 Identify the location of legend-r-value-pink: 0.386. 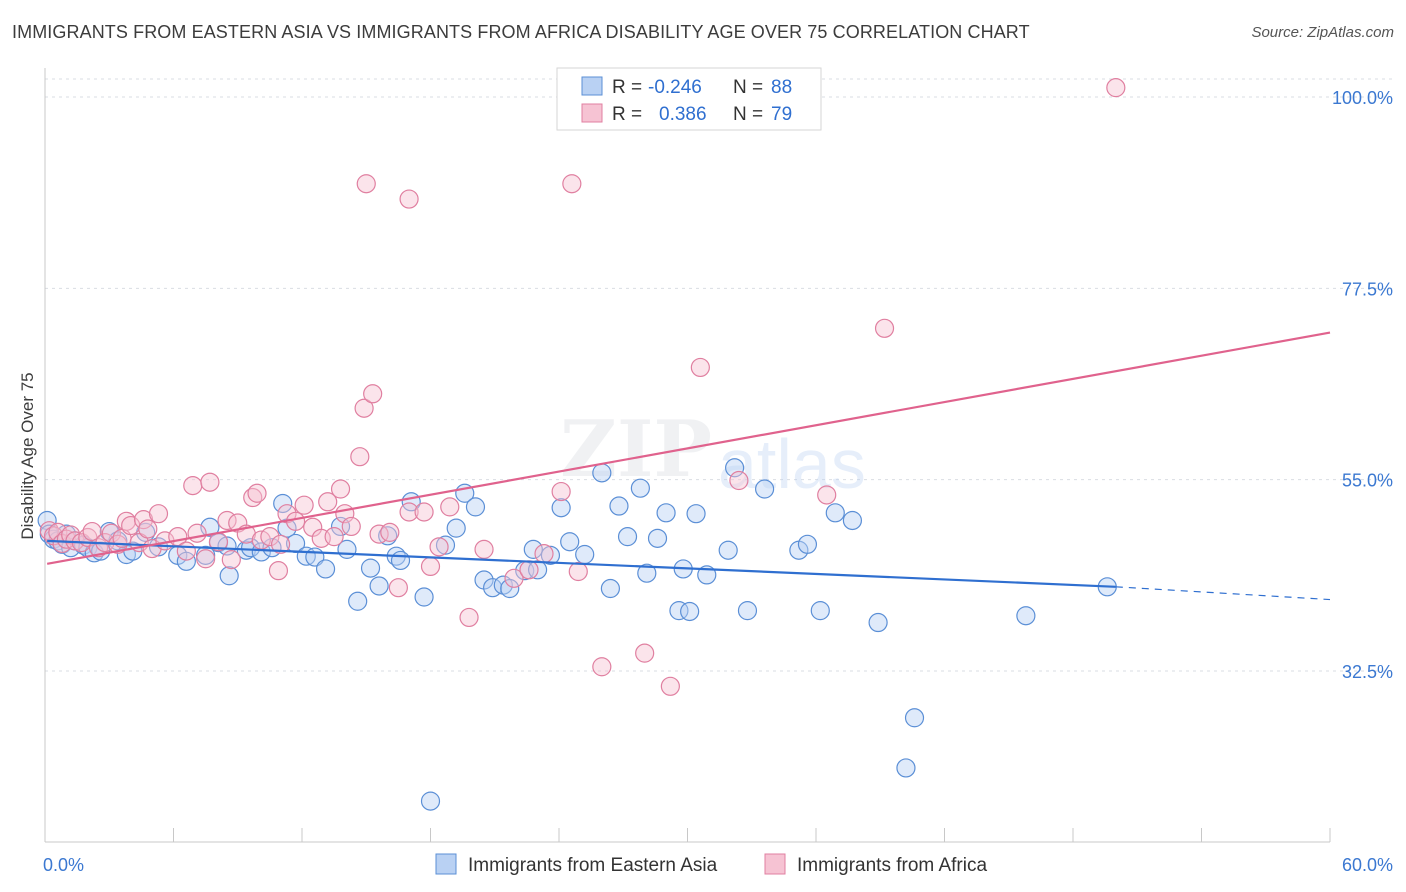
(683, 114).